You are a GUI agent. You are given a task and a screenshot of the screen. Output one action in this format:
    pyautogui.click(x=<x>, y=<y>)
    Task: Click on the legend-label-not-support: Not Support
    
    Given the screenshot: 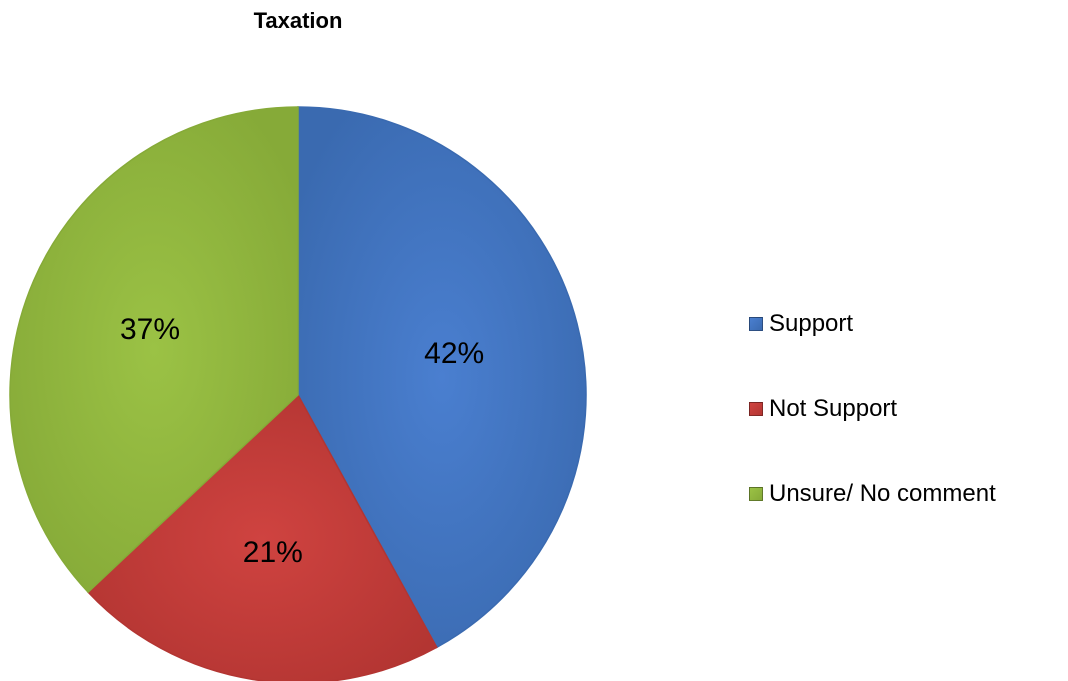 What is the action you would take?
    pyautogui.click(x=833, y=408)
    